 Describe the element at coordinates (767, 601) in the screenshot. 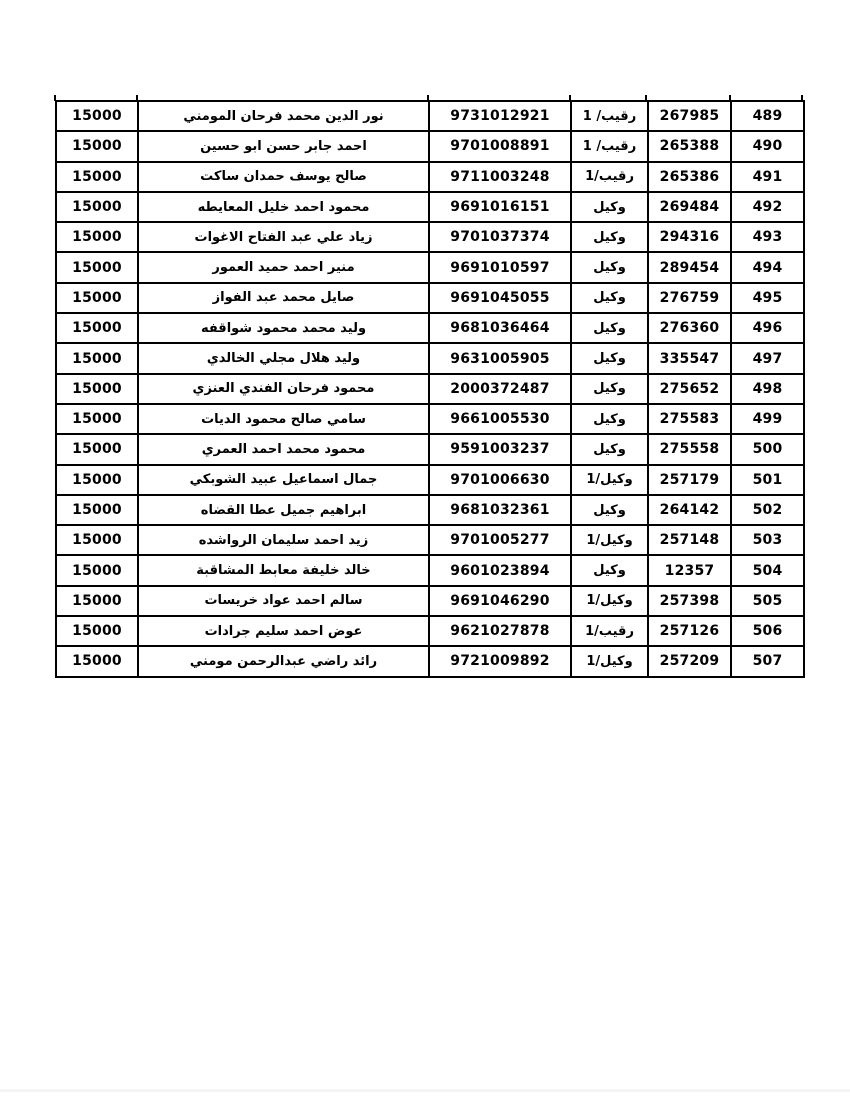

I see `serial-number-cell: 505` at that location.